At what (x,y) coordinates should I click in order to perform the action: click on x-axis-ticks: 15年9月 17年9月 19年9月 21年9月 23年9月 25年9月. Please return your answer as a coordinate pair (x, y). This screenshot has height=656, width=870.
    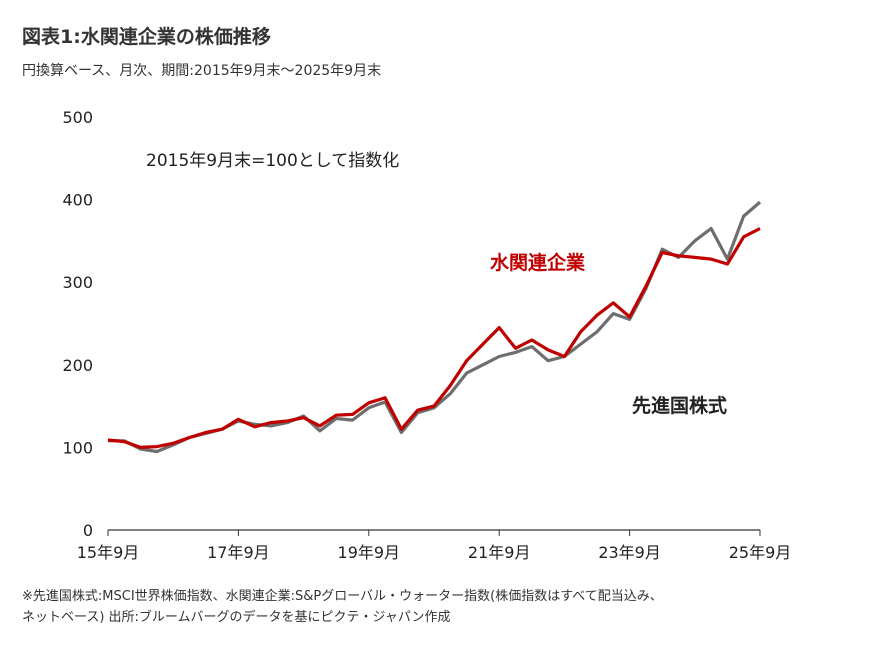
    Looking at the image, I should click on (434, 546).